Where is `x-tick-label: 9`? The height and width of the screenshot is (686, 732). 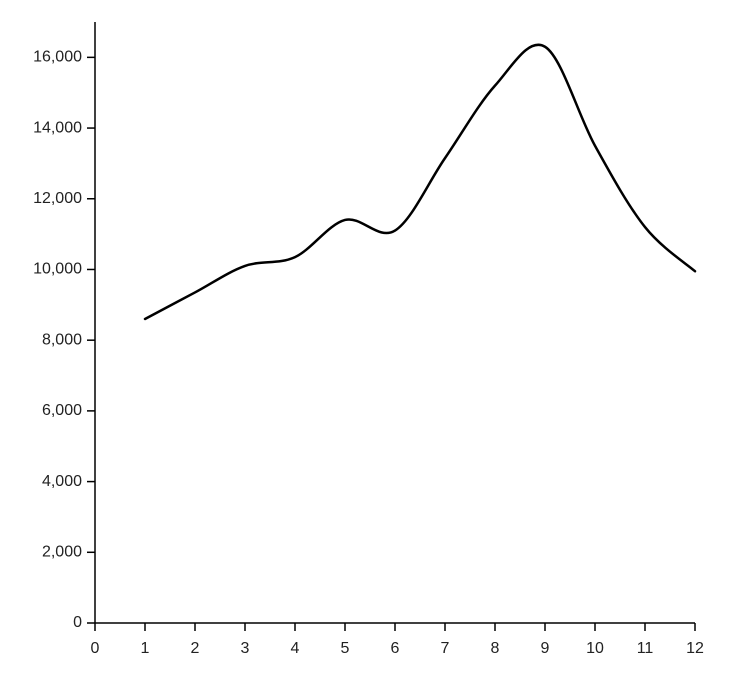
x-tick-label: 9 is located at coordinates (545, 648).